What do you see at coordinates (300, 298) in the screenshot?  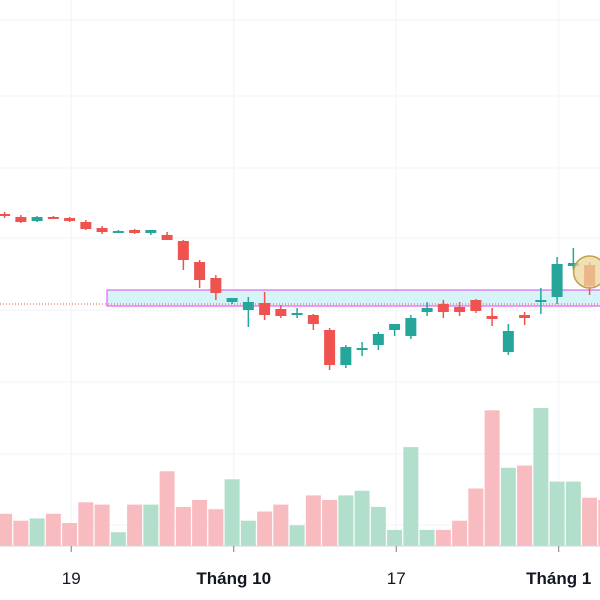 I see `support-zone` at bounding box center [300, 298].